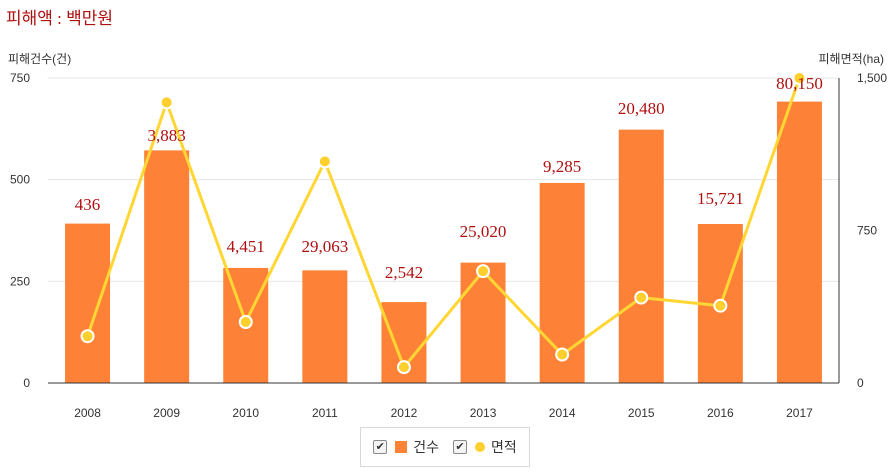 The image size is (890, 474). Describe the element at coordinates (483, 271) in the screenshot. I see `line-point-2013` at that location.